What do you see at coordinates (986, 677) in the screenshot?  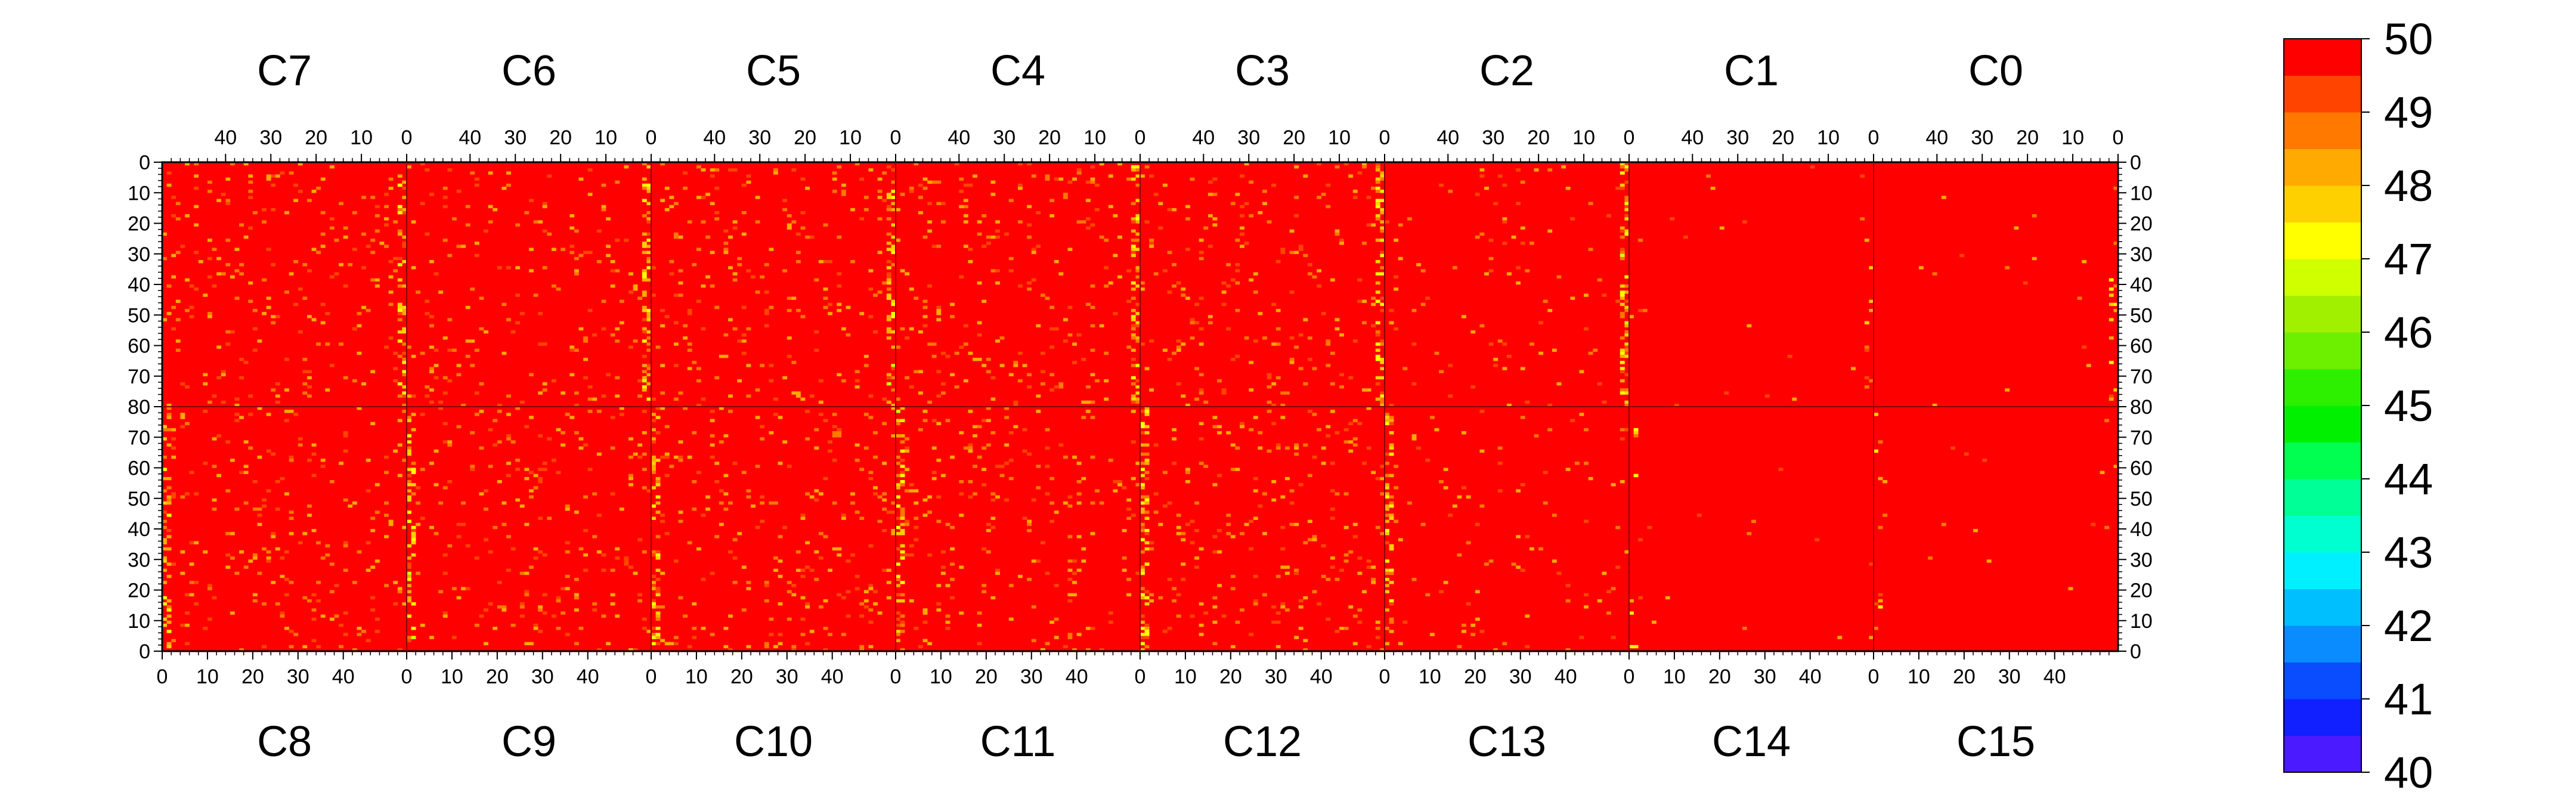 I see `bottom-x-tick-label: 20` at bounding box center [986, 677].